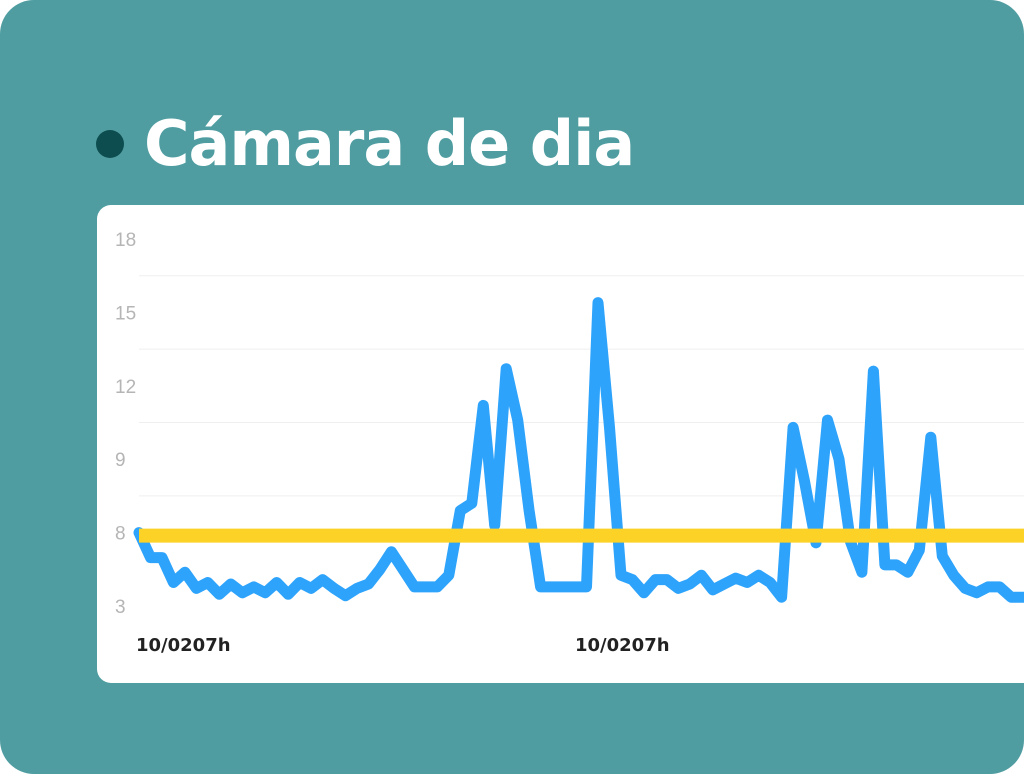 The height and width of the screenshot is (774, 1024). What do you see at coordinates (110, 144) in the screenshot?
I see `bullet-dot-icon` at bounding box center [110, 144].